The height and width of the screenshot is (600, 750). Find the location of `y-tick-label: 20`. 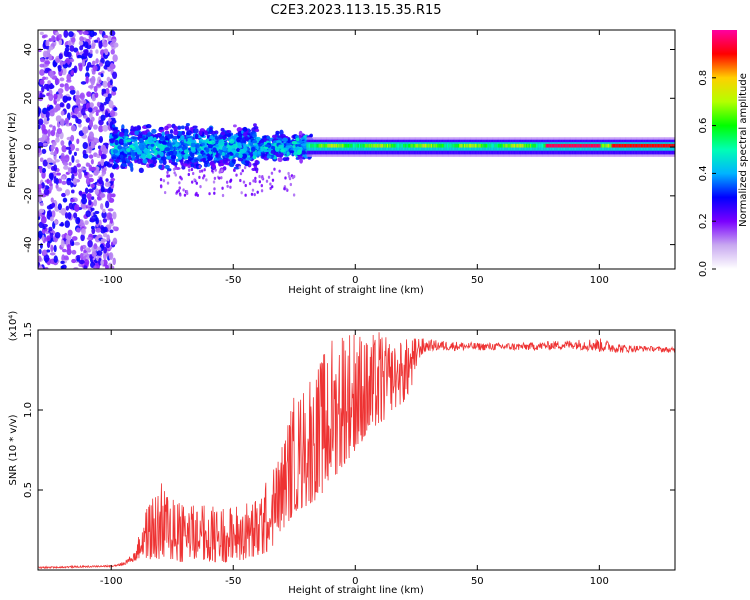

y-tick-label: 20 is located at coordinates (28, 98).